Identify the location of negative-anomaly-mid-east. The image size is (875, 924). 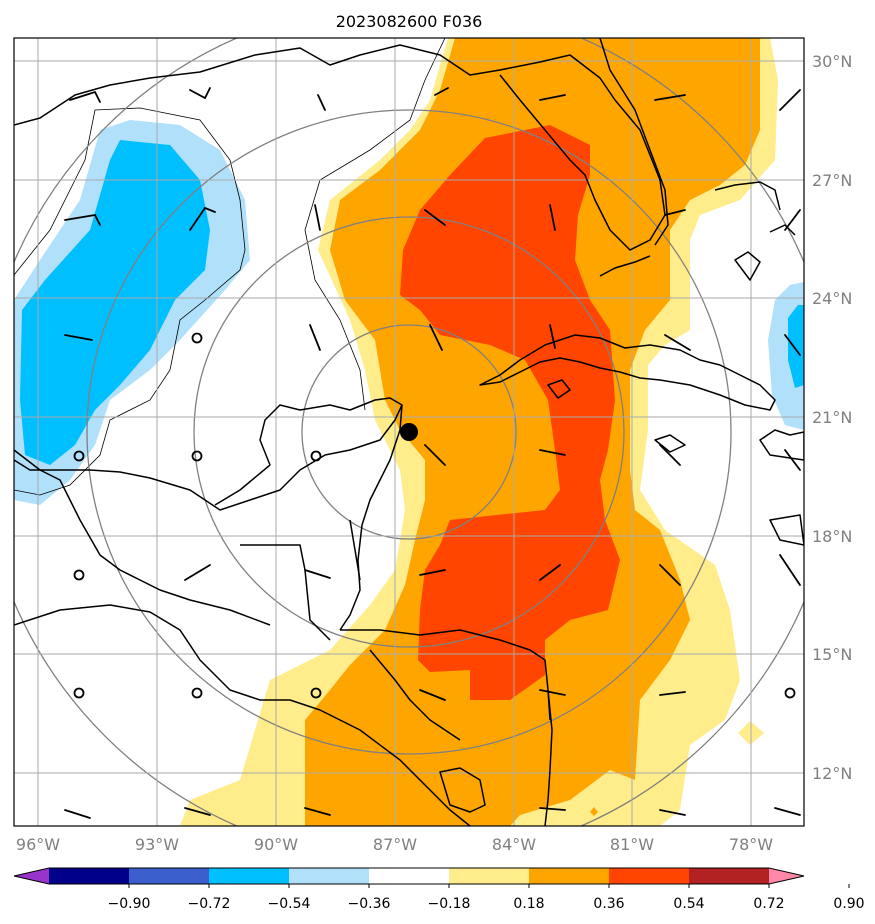
(796, 346).